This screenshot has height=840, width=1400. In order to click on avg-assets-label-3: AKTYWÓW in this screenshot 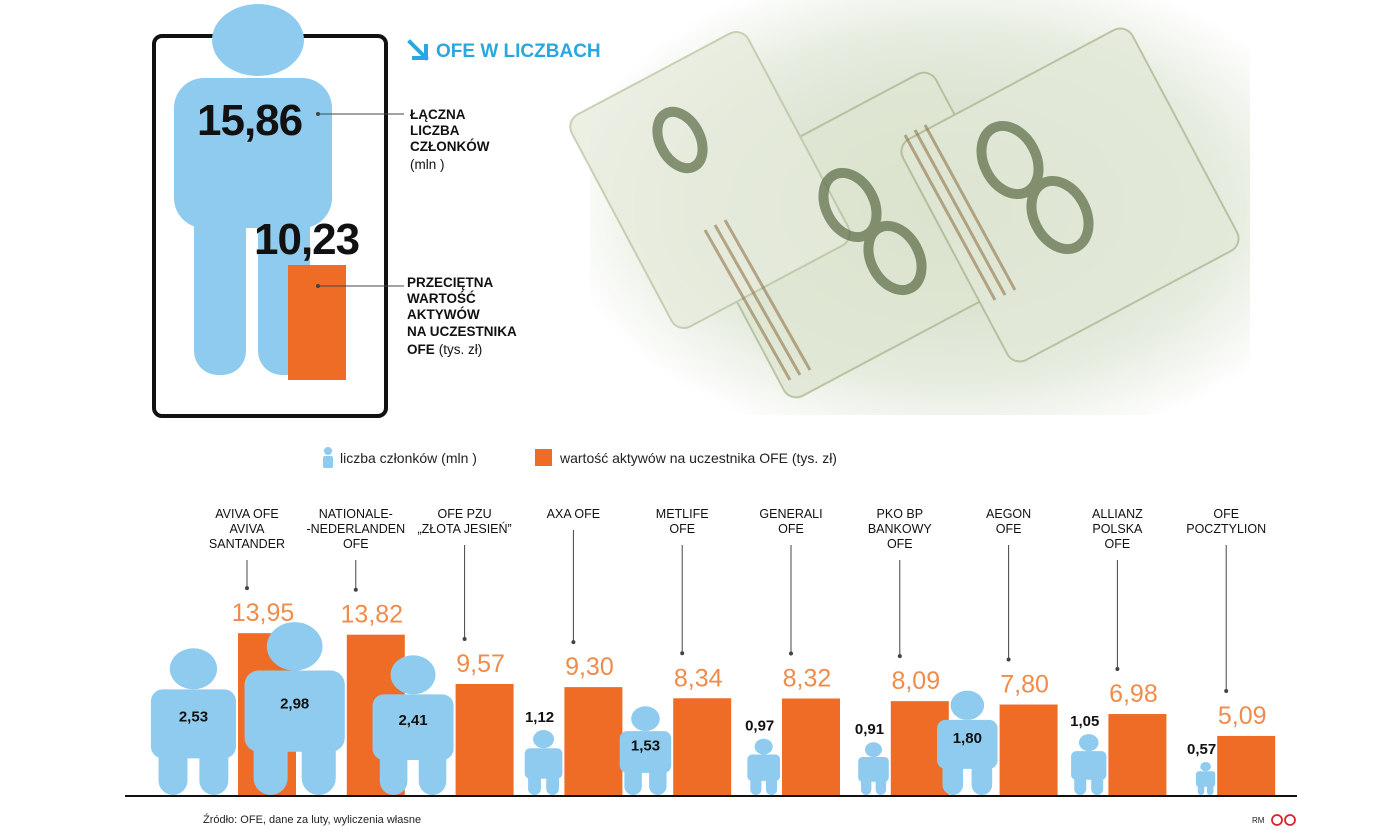, I will do `click(443, 314)`.